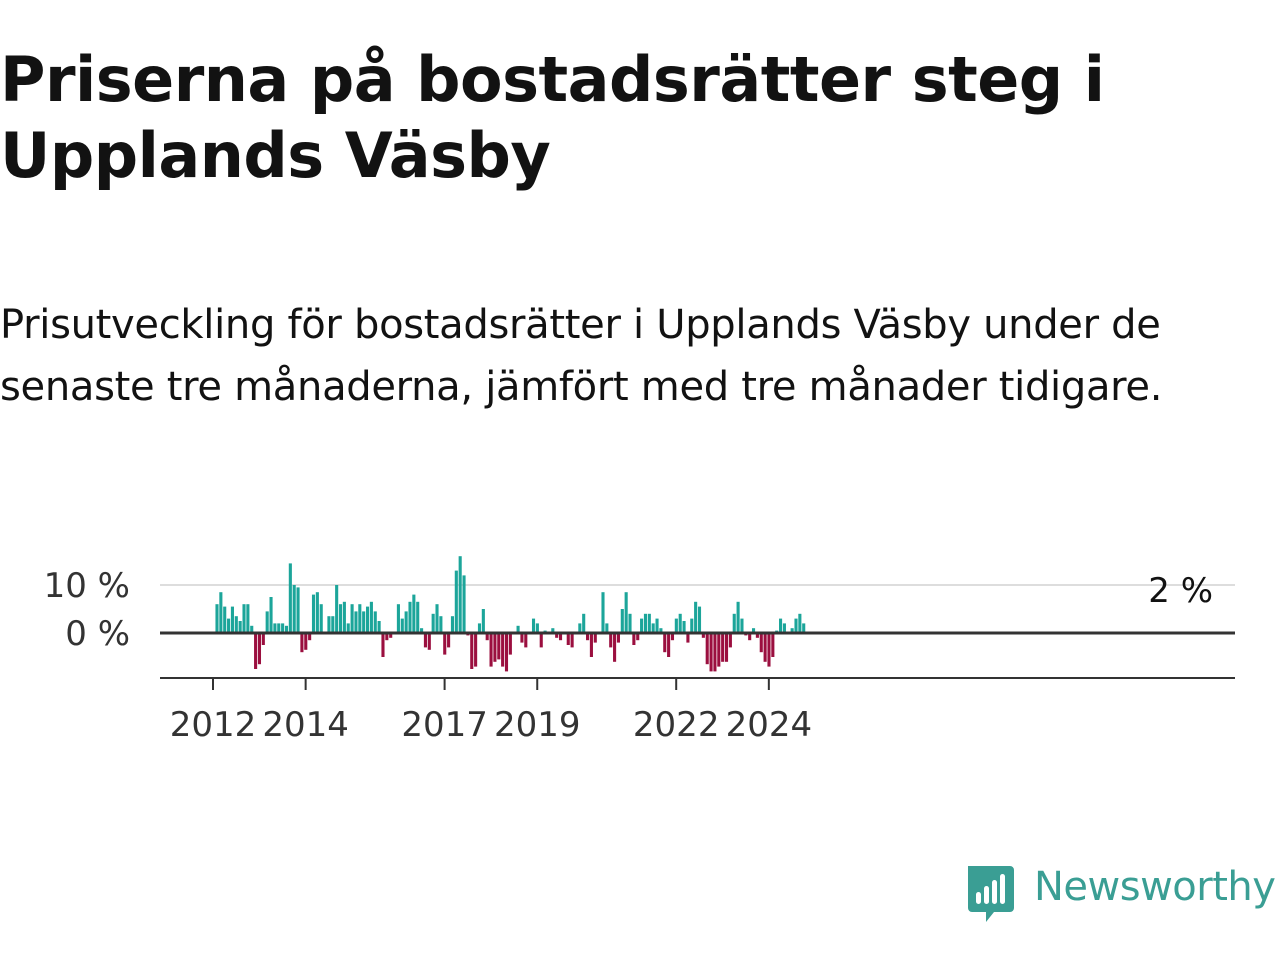 The width and height of the screenshot is (1280, 960). Describe the element at coordinates (991, 894) in the screenshot. I see `newsworthy-logo-icon` at that location.